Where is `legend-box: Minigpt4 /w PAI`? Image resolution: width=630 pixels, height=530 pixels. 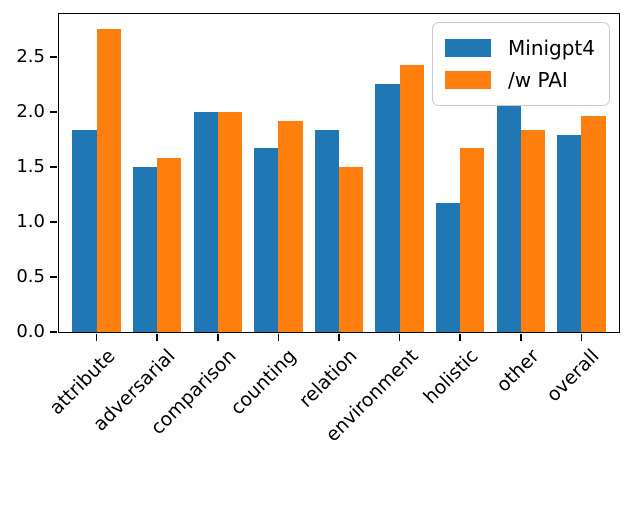 legend-box: Minigpt4 /w PAI is located at coordinates (521, 64).